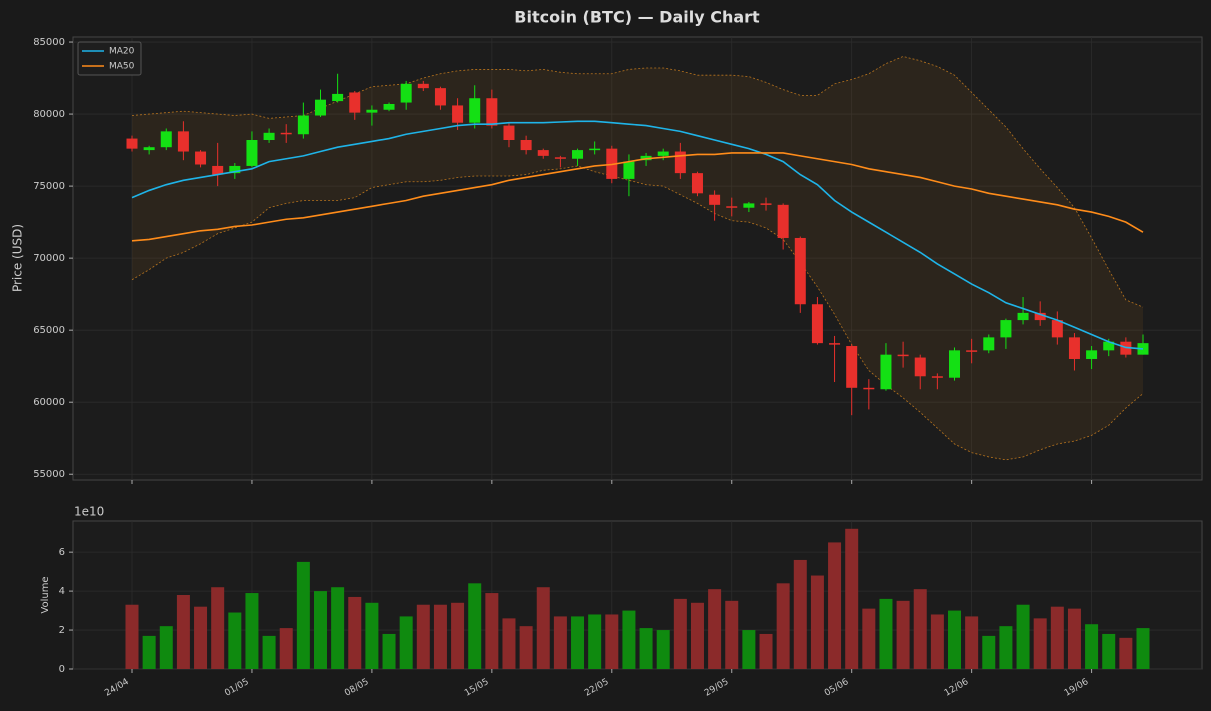 This screenshot has height=711, width=1211. I want to click on chart-title: Bitcoin (BTC) — Daily Chart, so click(637, 17).